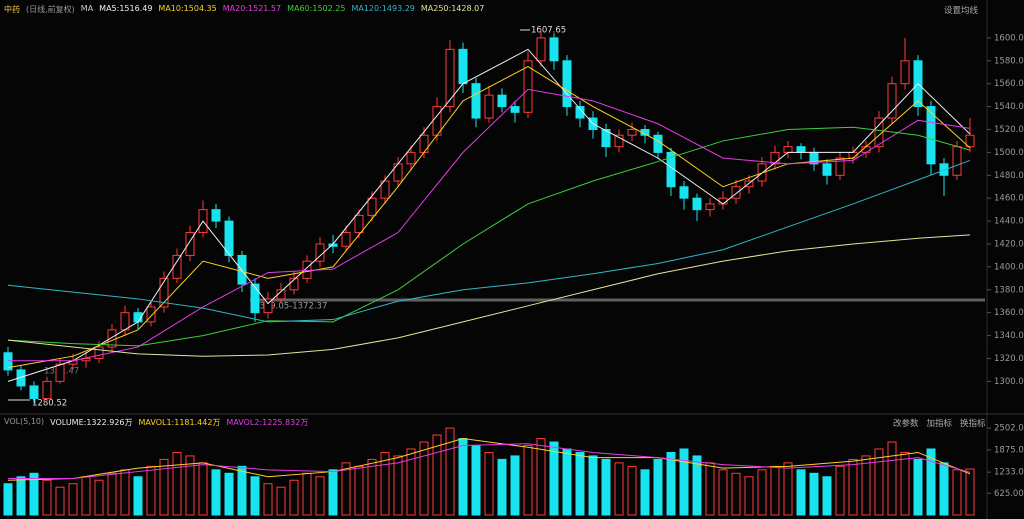 This screenshot has width=1024, height=519. I want to click on legend-prefix: MA, so click(87, 8).